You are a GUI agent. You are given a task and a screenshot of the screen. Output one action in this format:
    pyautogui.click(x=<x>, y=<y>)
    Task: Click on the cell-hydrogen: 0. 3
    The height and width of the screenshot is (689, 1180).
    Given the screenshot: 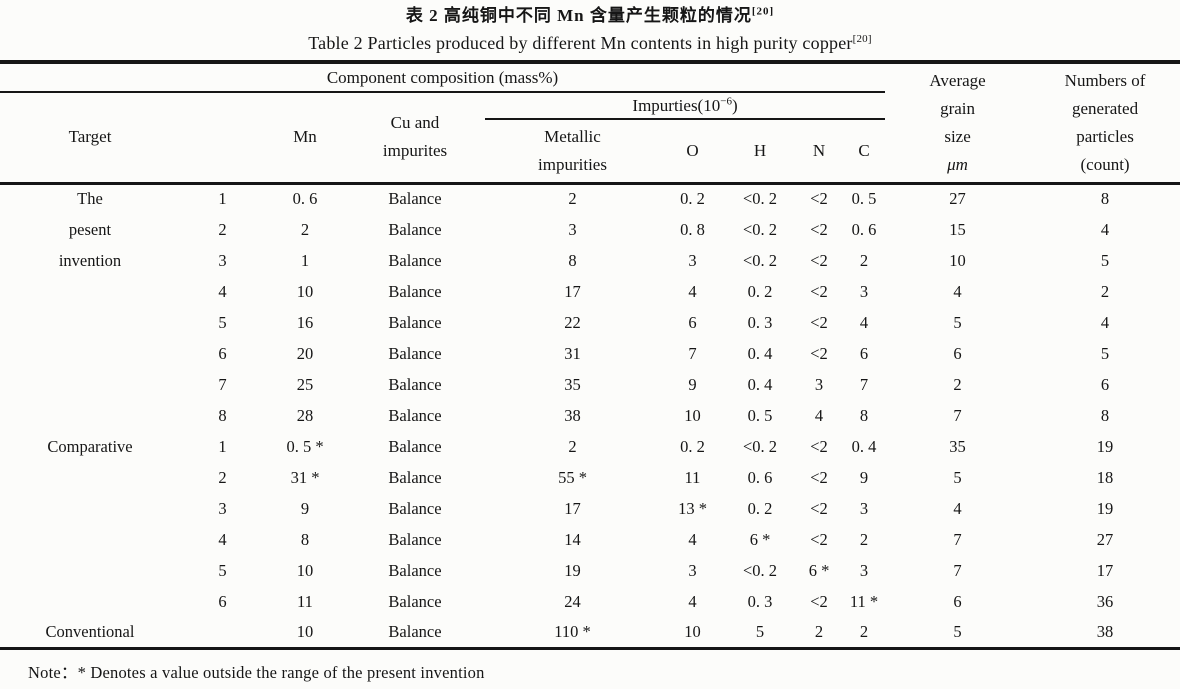 What is the action you would take?
    pyautogui.click(x=760, y=601)
    